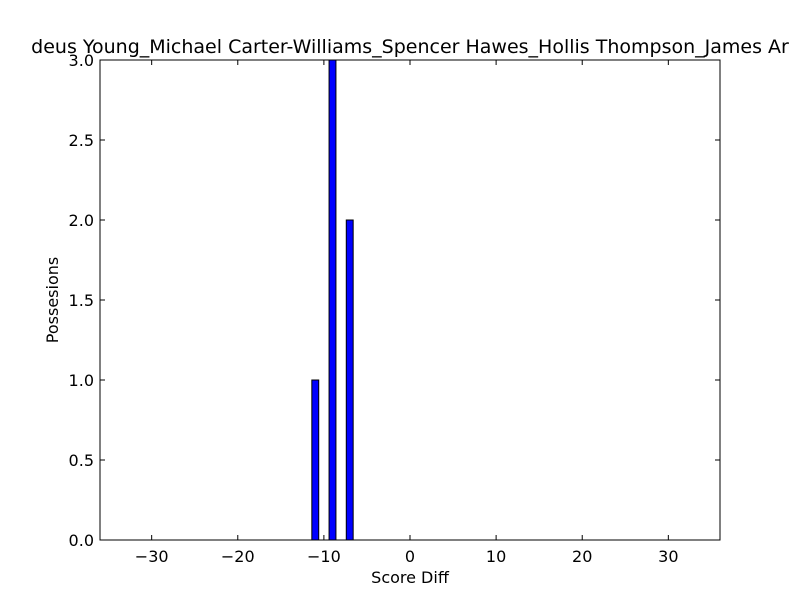 Image resolution: width=800 pixels, height=600 pixels. Describe the element at coordinates (81, 60) in the screenshot. I see `y-tick-label: 3.0` at that location.